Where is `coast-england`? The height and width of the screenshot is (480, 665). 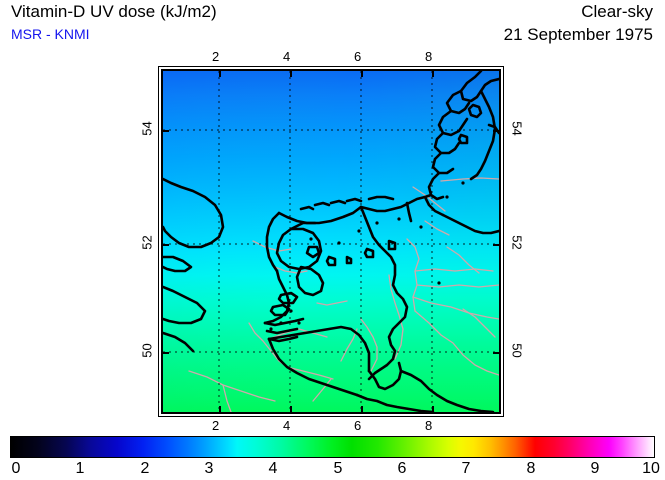 coast-england is located at coordinates (194, 213).